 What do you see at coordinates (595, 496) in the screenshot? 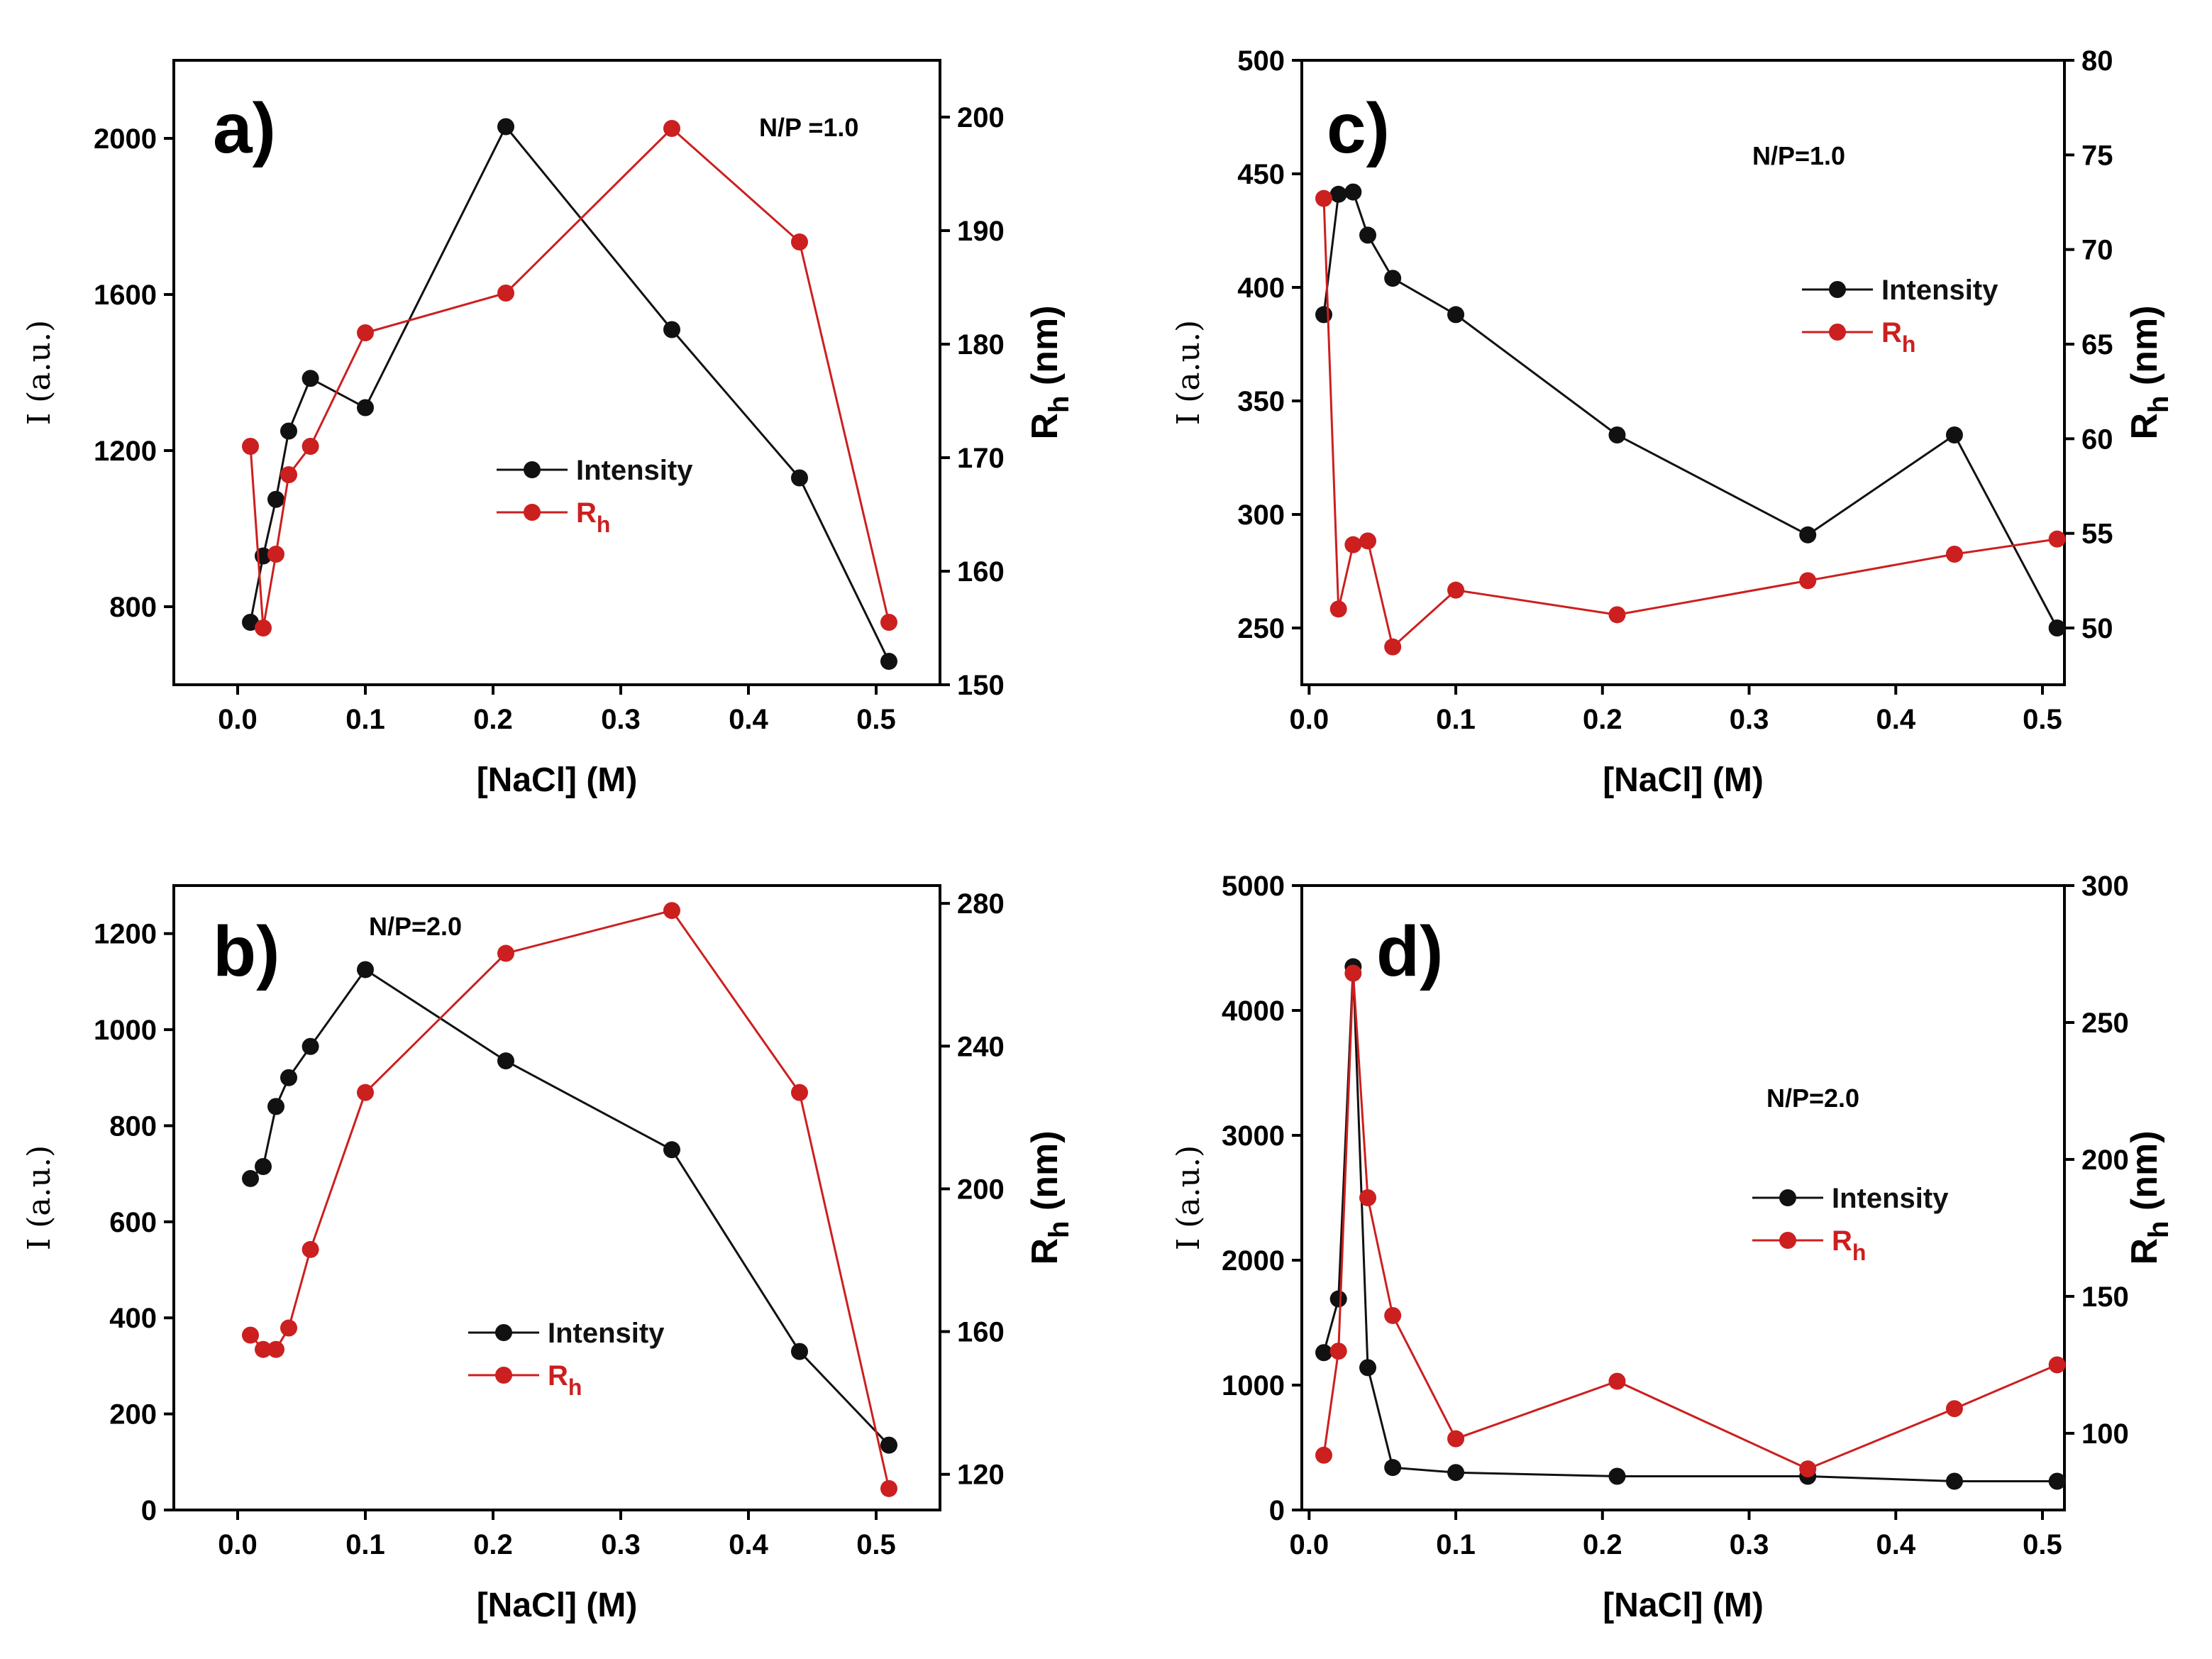
I see `legend: Intensity Rh` at bounding box center [595, 496].